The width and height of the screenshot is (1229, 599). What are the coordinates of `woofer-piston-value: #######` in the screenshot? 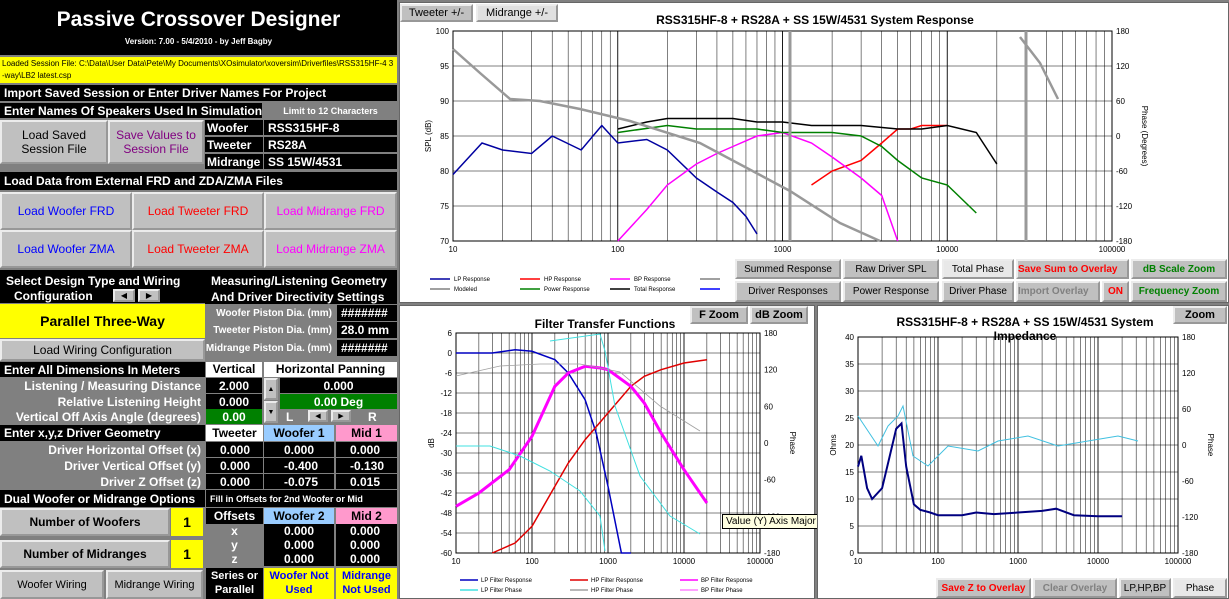 It's located at (367, 313).